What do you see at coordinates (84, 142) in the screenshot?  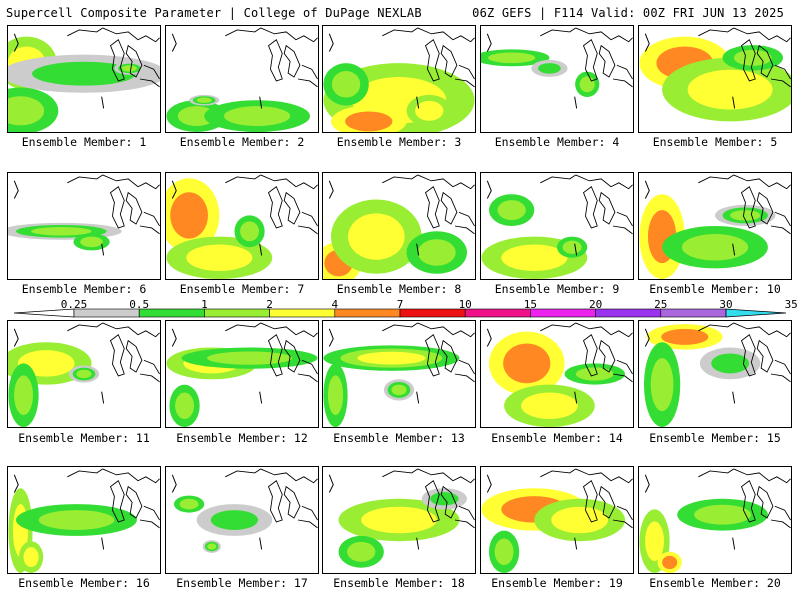 I see `ensemble-member-label: Ensemble Member: 1` at bounding box center [84, 142].